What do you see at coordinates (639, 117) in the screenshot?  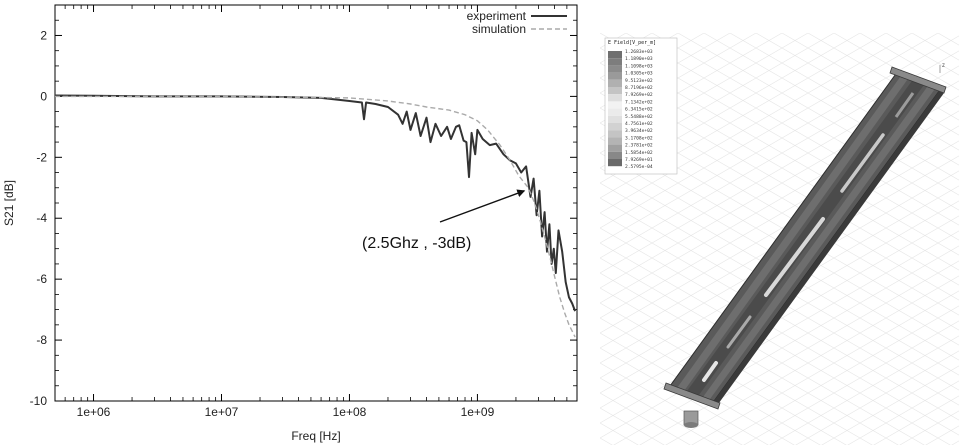 I see `colorbar-value: 5.5488e+02` at bounding box center [639, 117].